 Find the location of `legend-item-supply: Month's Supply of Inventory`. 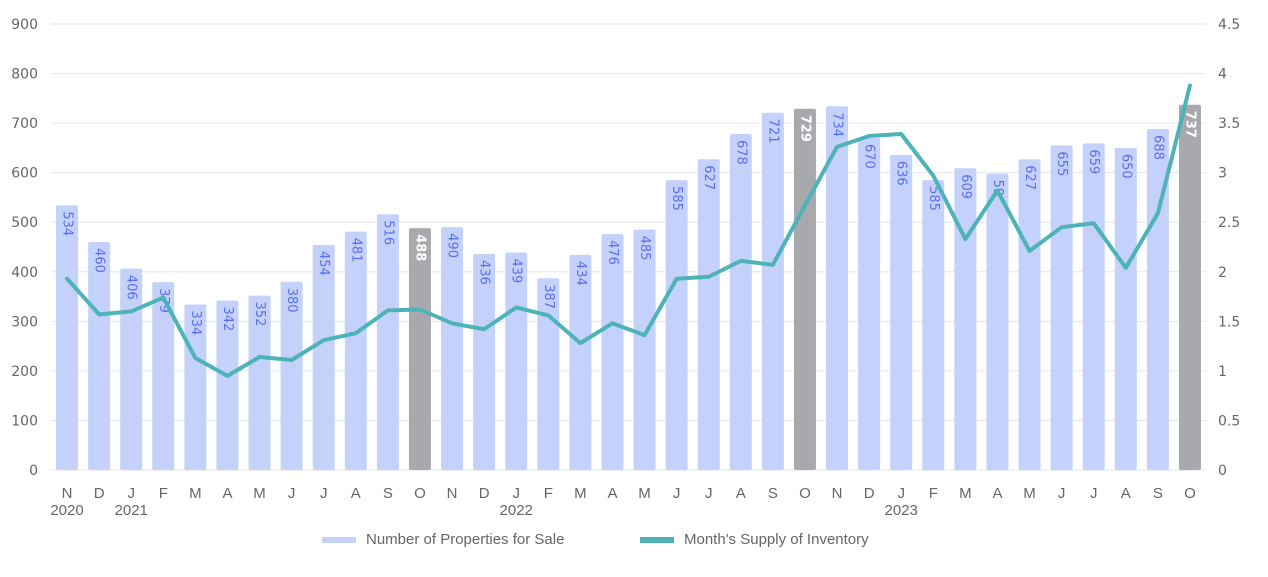

legend-item-supply: Month's Supply of Inventory is located at coordinates (754, 539).